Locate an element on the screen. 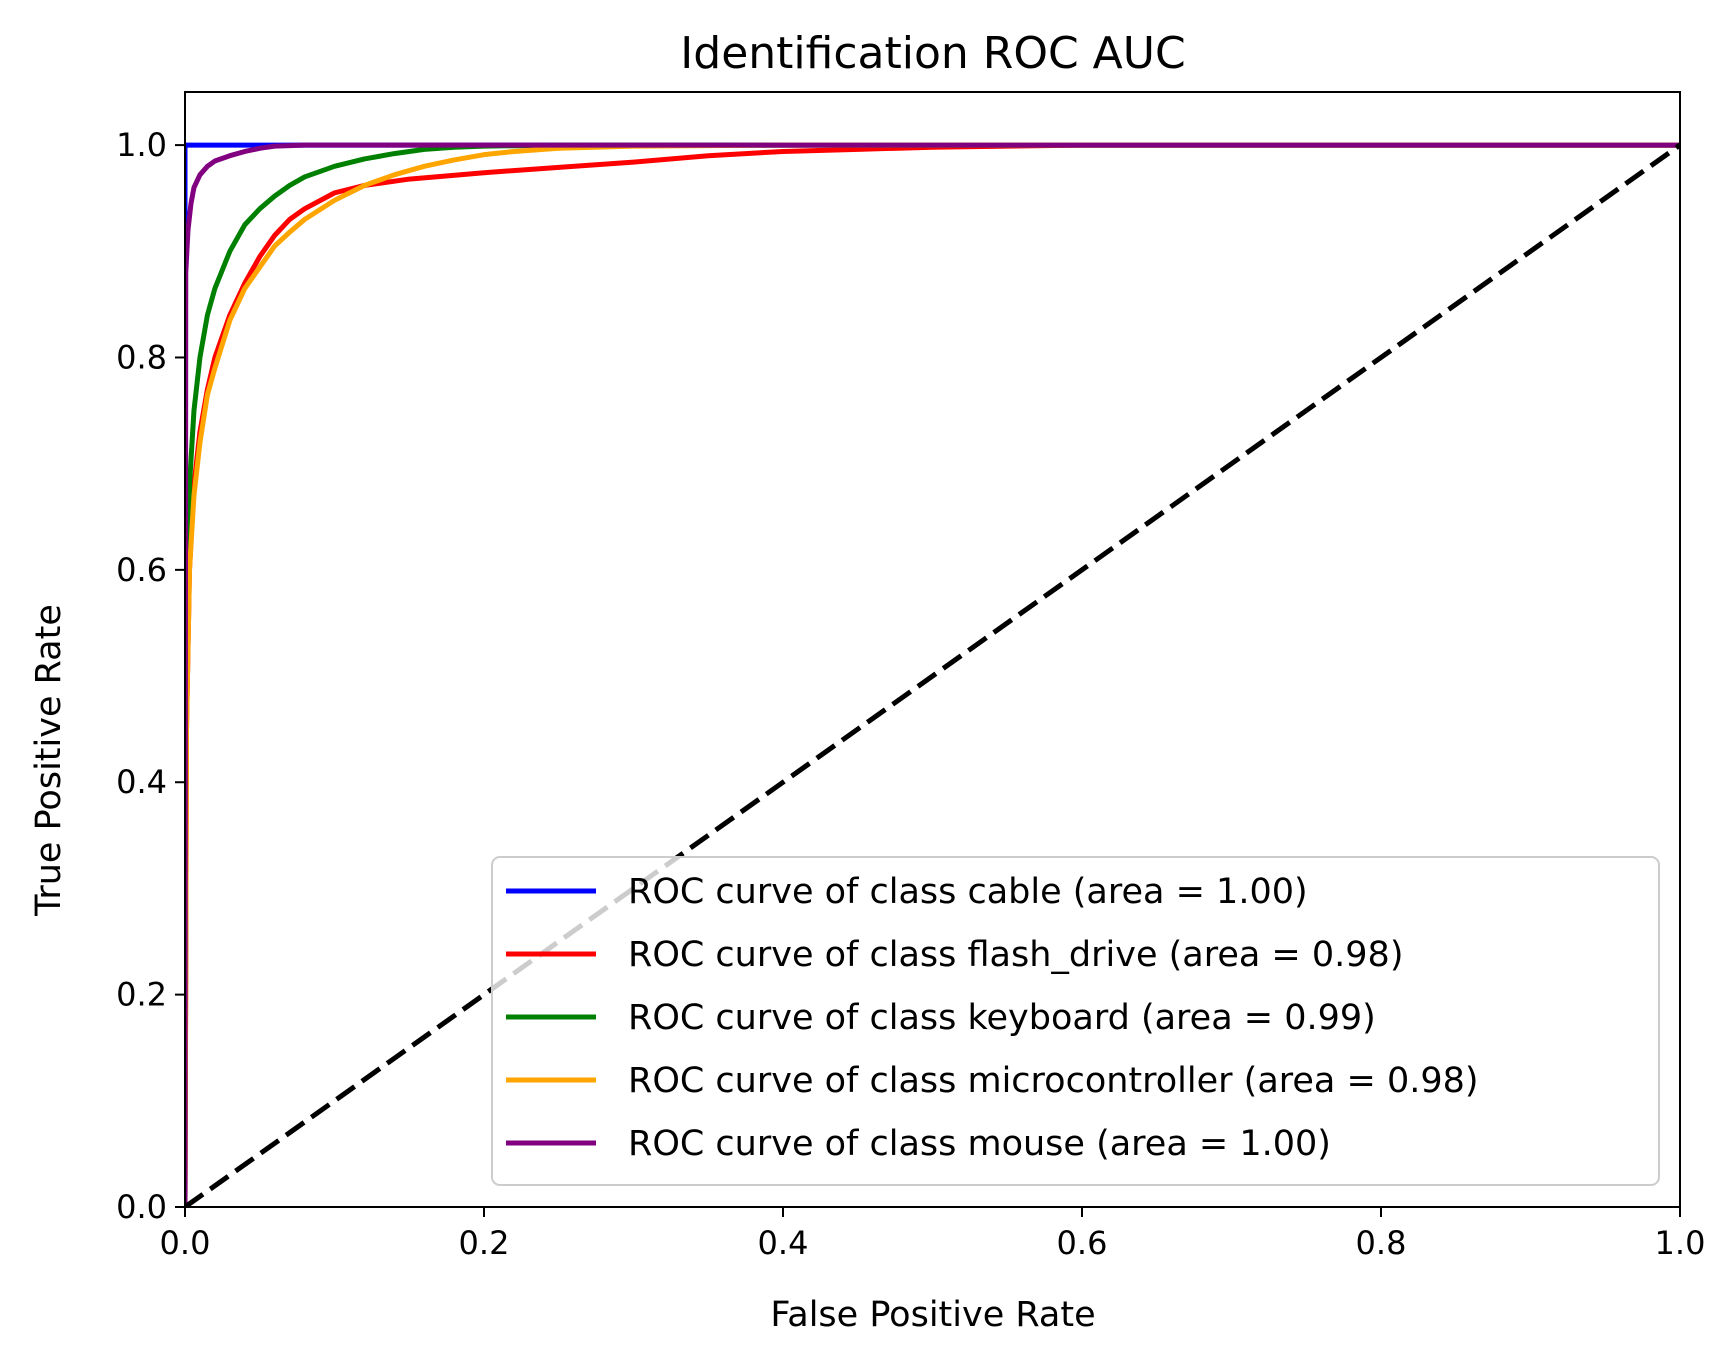 This screenshot has height=1366, width=1735. y-tick-label: 0.8 is located at coordinates (141, 357).